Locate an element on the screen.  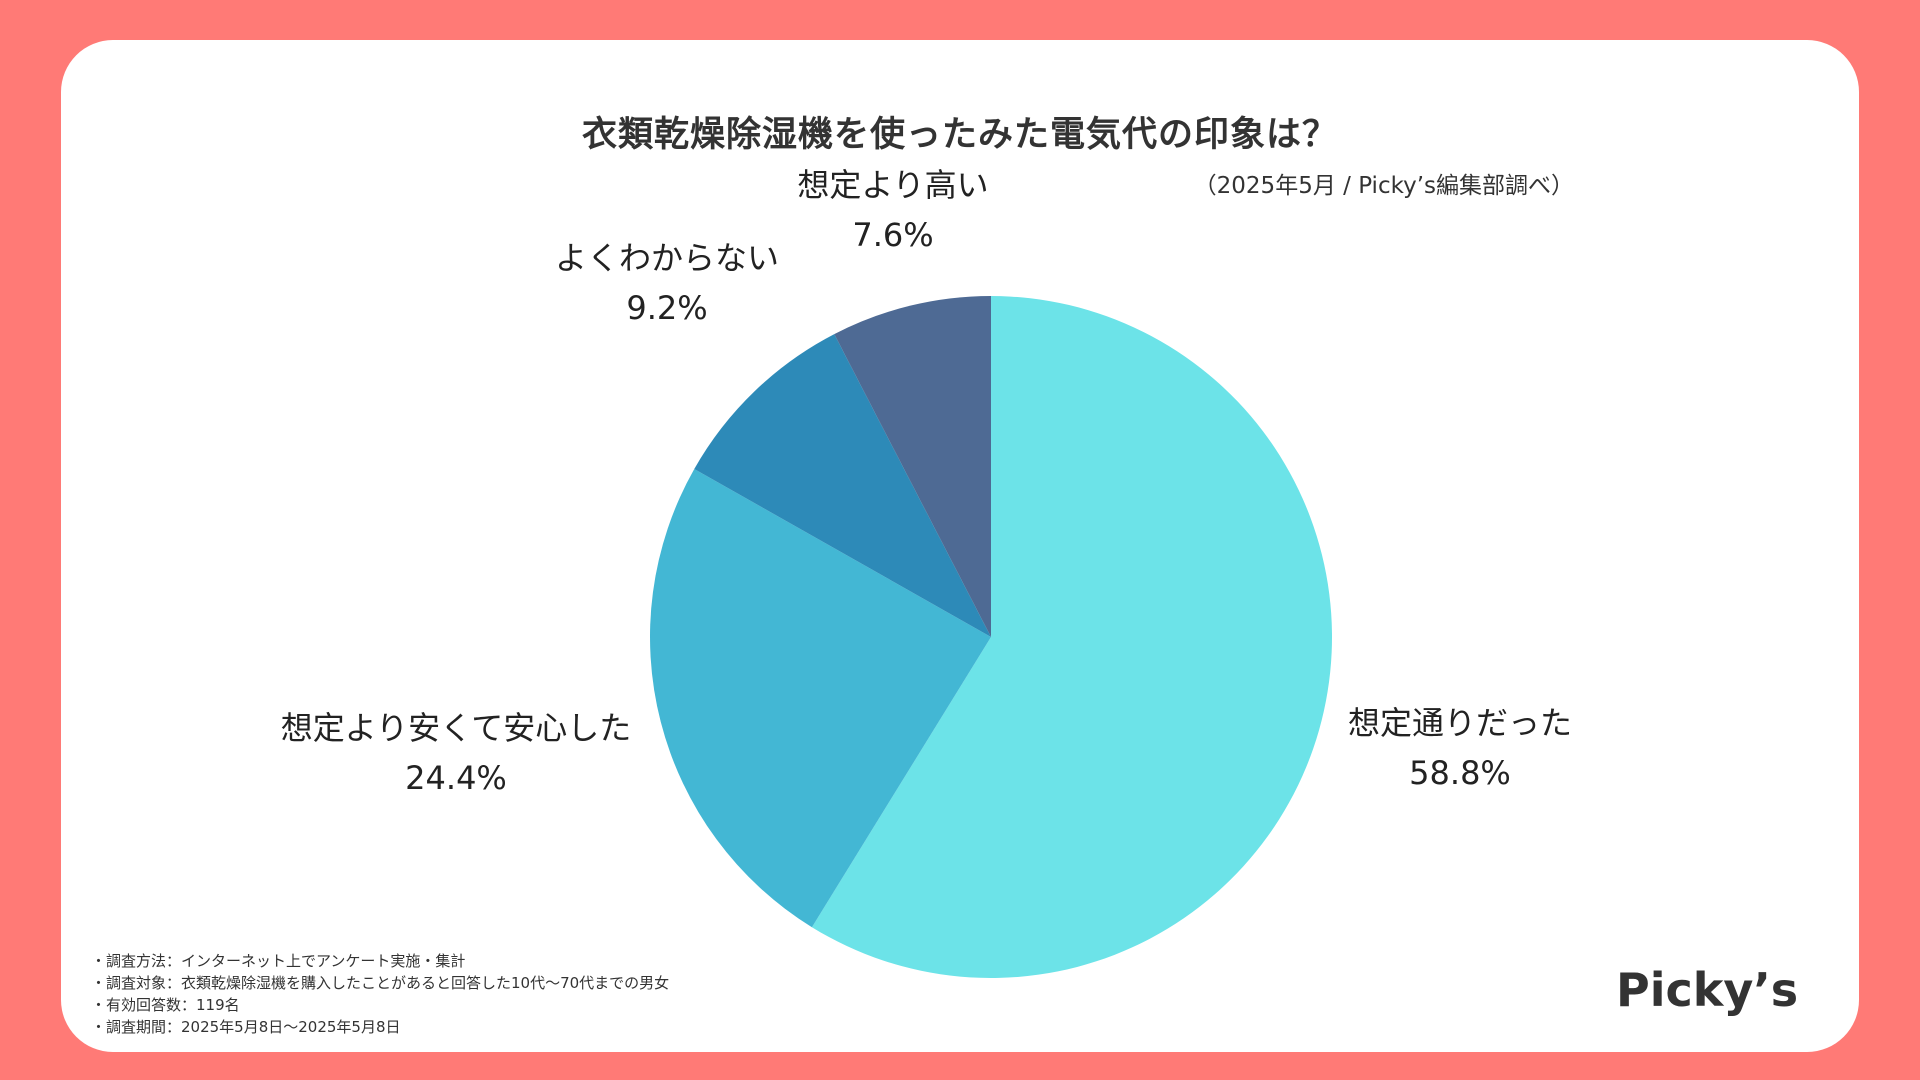
note-period: ・調査期間：2025年5月8日〜2025年5月8日 is located at coordinates (246, 1027).